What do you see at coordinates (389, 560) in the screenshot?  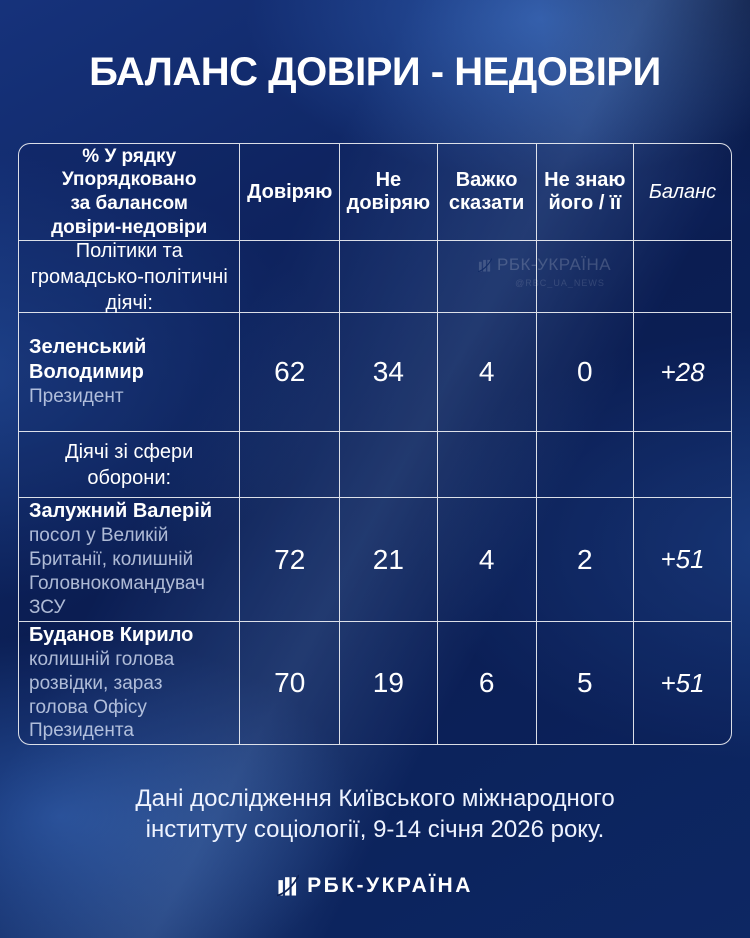 I see `value-cell: 21` at bounding box center [389, 560].